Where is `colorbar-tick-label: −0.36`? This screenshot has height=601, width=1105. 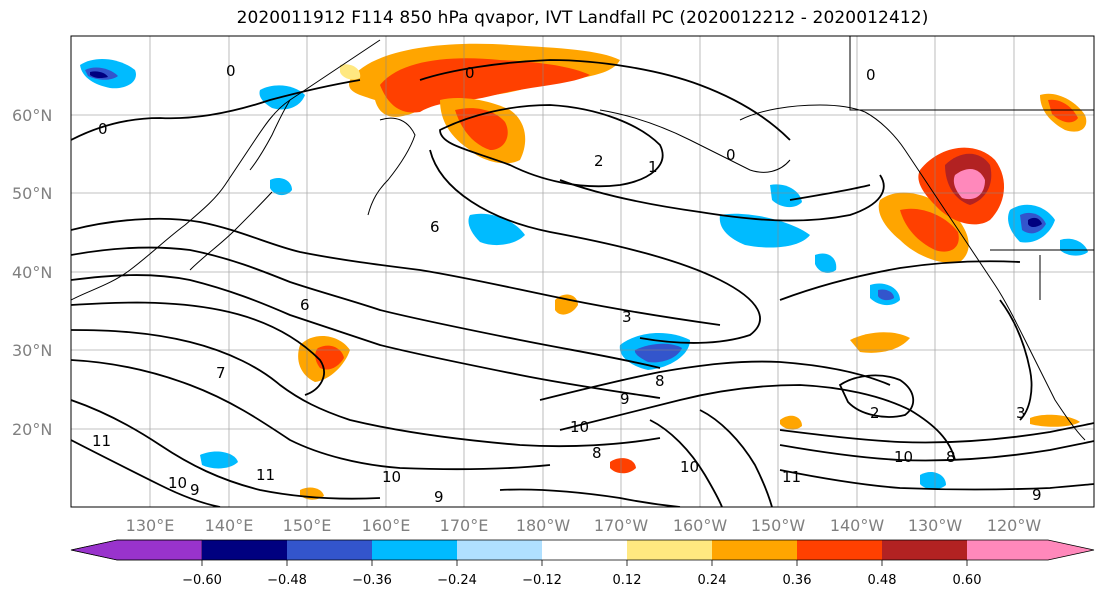 colorbar-tick-label: −0.36 is located at coordinates (372, 580).